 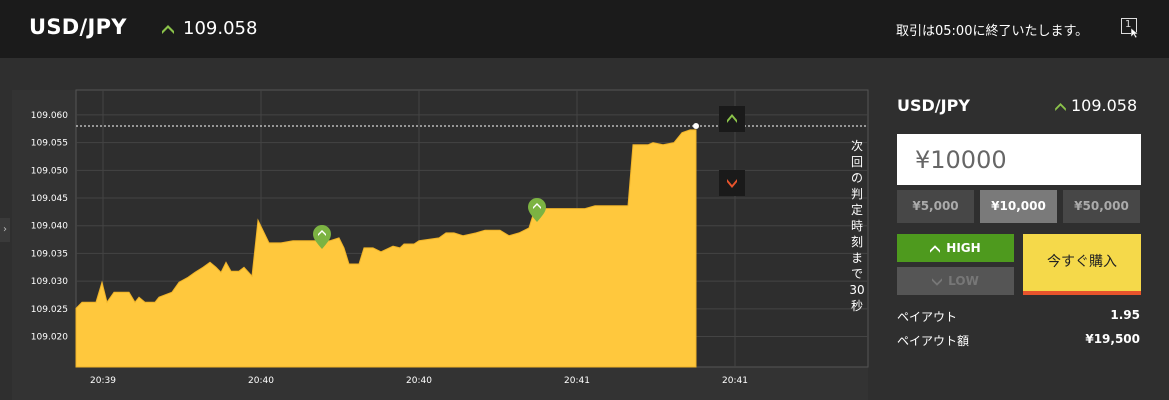 I want to click on payout-amount-row: ペイアウト額 ¥19,500, so click(x=1019, y=340).